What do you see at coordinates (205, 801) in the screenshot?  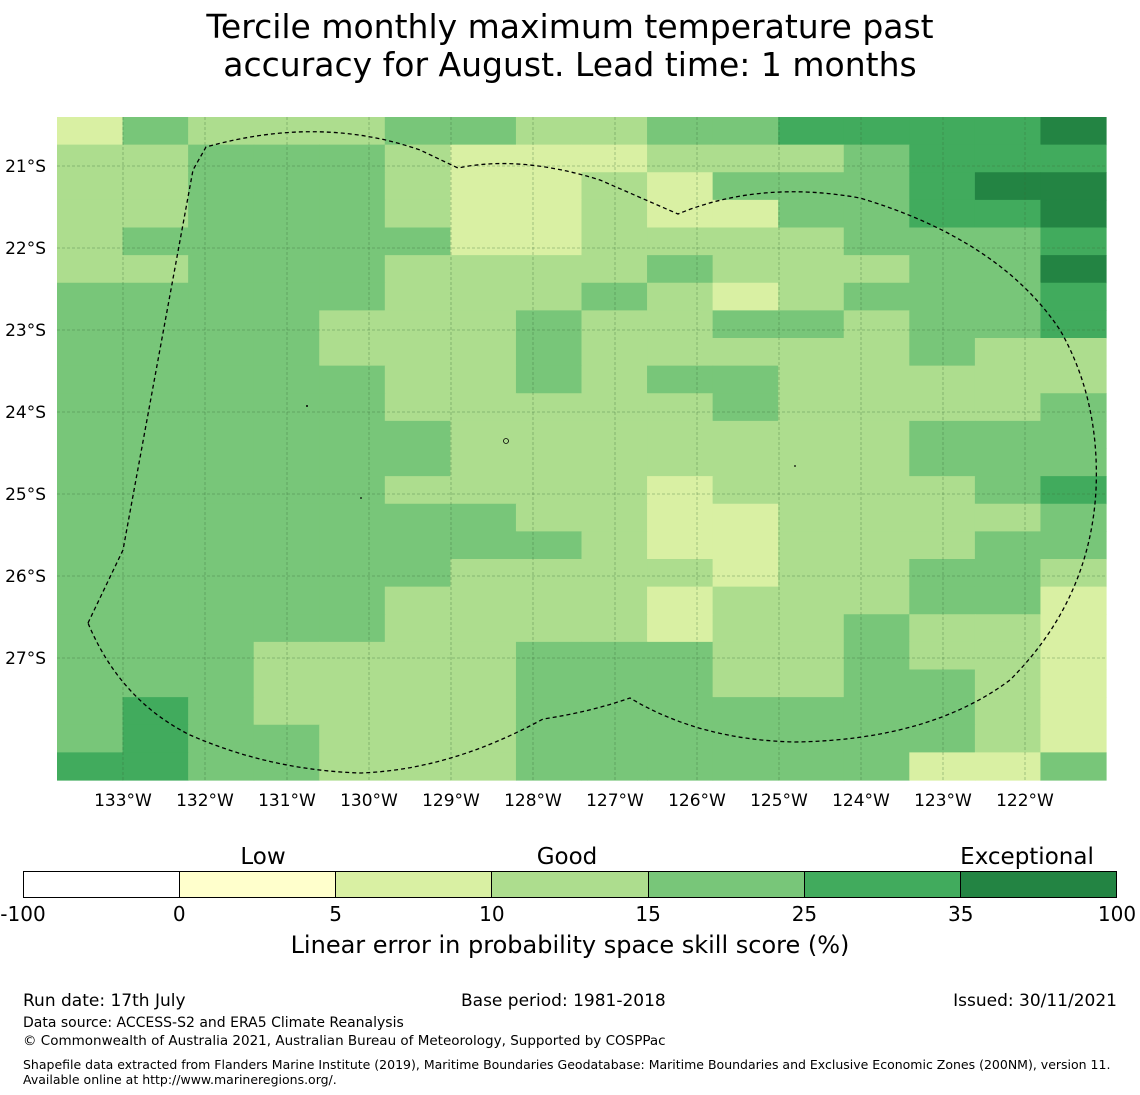 I see `longitude-label: 132°W` at bounding box center [205, 801].